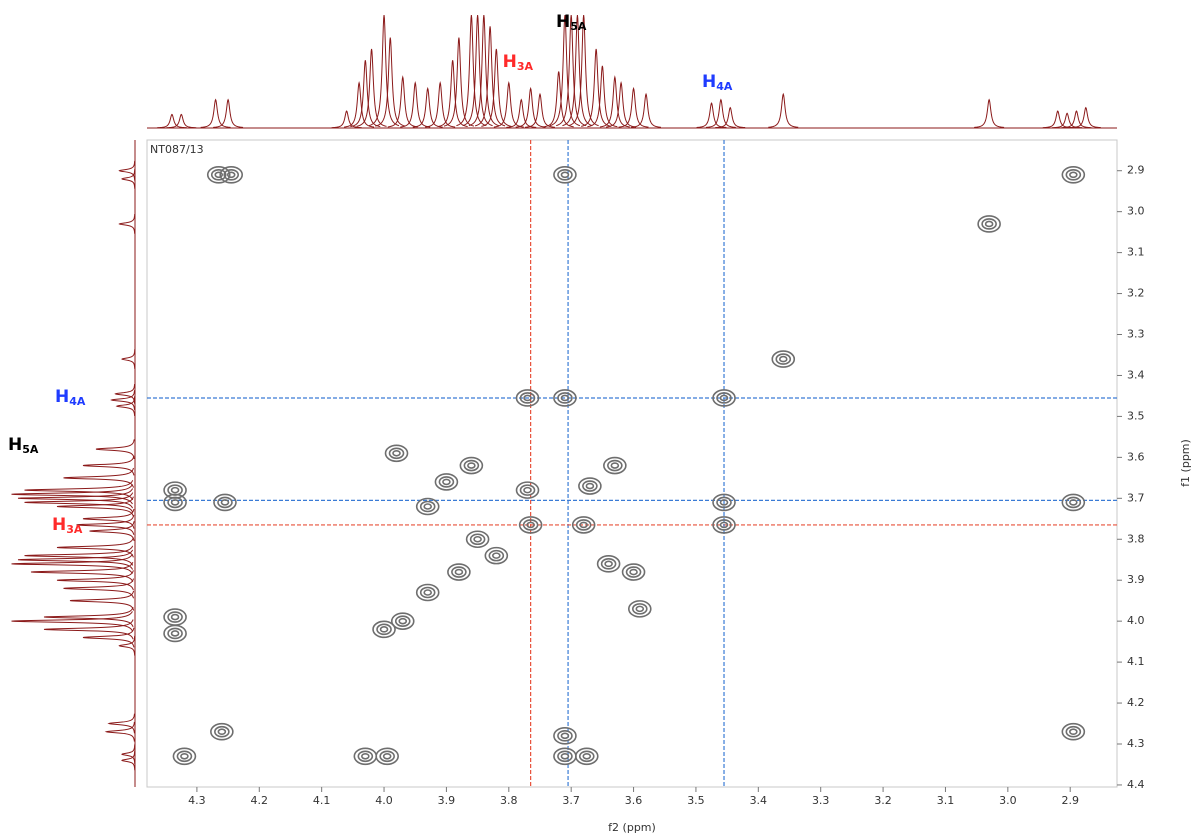 The height and width of the screenshot is (838, 1197). What do you see at coordinates (1136, 538) in the screenshot?
I see `y-tick-label: 3.8` at bounding box center [1136, 538].